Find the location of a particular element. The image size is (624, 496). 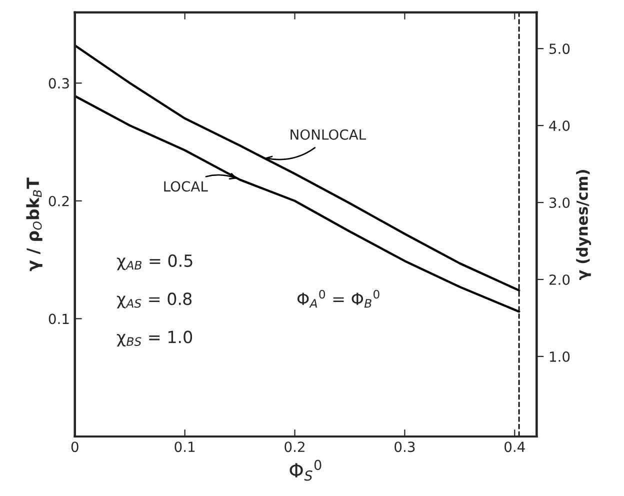

y2-tick-label: 4.0 is located at coordinates (559, 126).